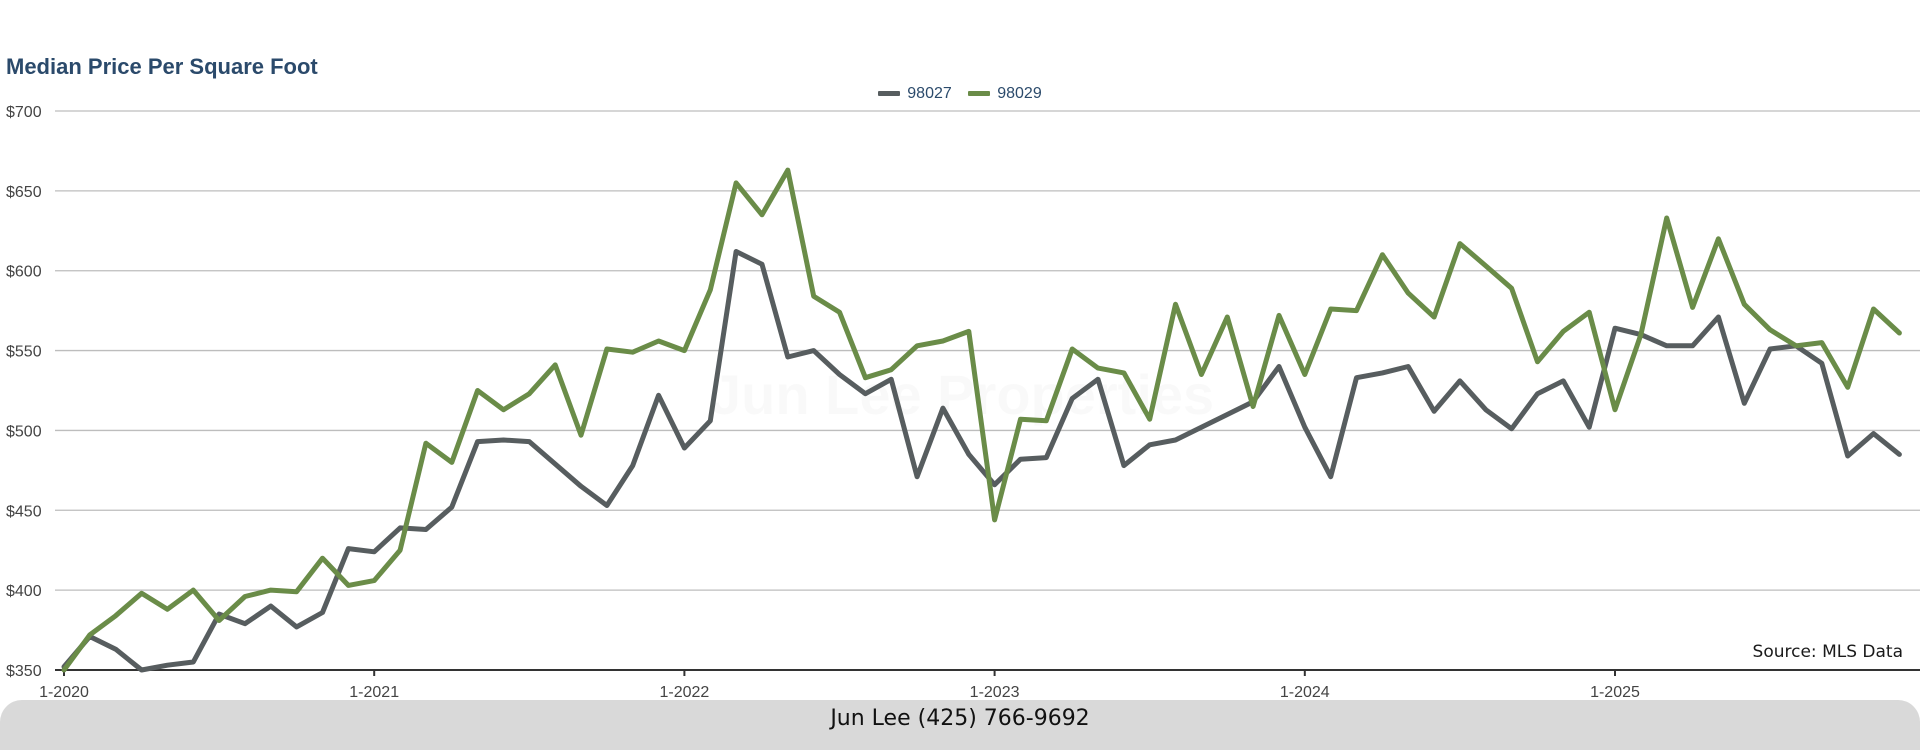 This screenshot has width=1920, height=750. Describe the element at coordinates (1827, 652) in the screenshot. I see `source-label: Source: MLS Data` at that location.